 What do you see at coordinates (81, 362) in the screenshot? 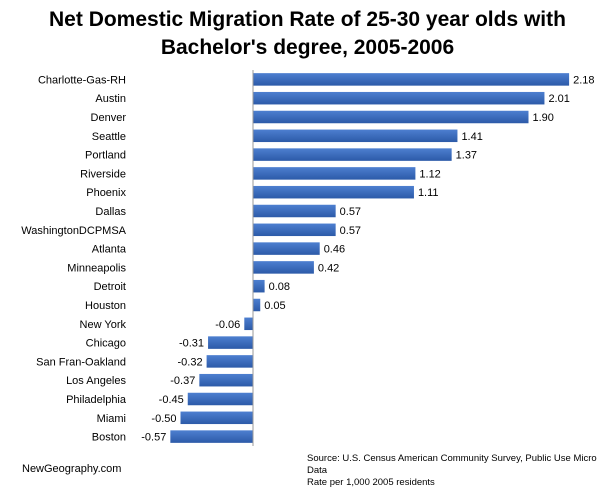
I see `category-label: San Fran-Oakland` at bounding box center [81, 362].